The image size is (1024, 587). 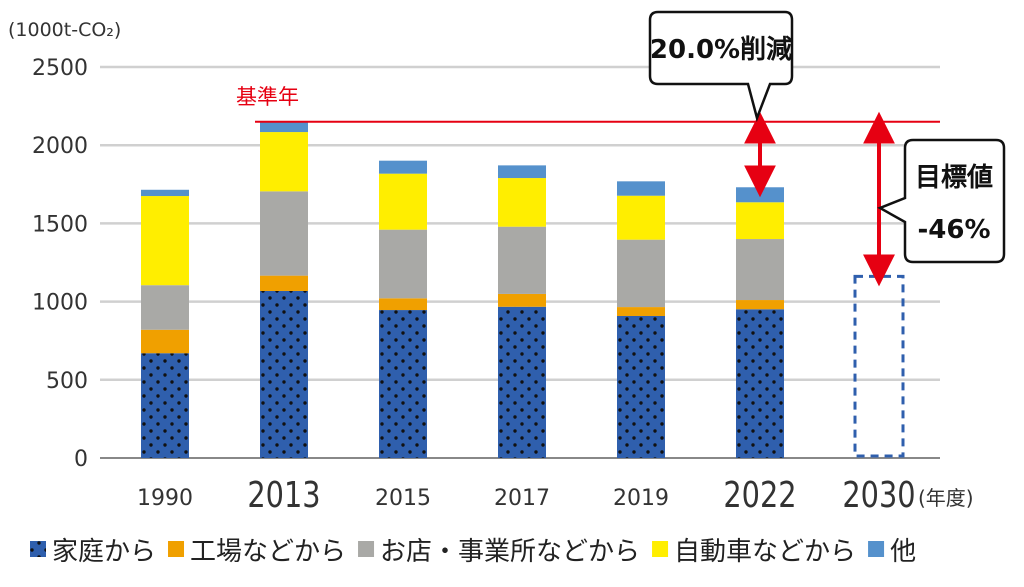 What do you see at coordinates (721, 66) in the screenshot?
I see `reduction-callout` at bounding box center [721, 66].